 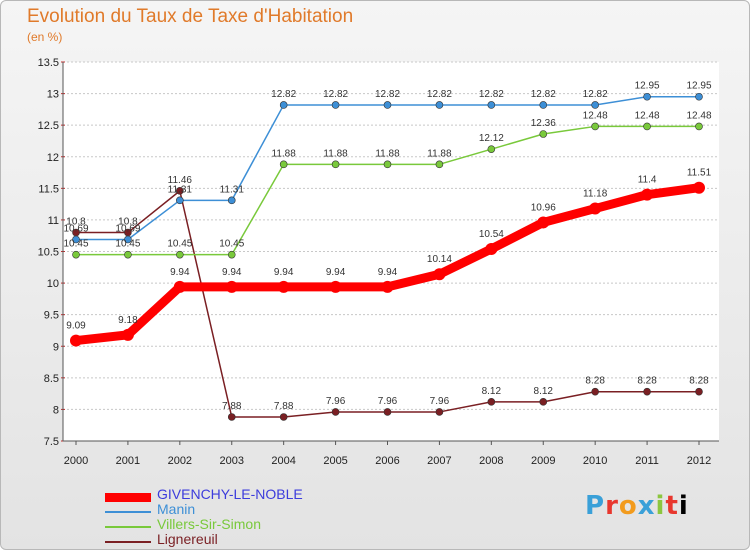 I want to click on y-tick-label: 9.5, so click(x=51, y=316).